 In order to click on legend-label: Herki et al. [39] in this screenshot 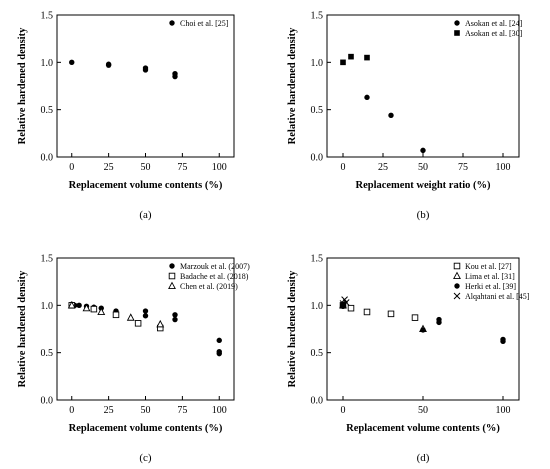, I will do `click(490, 286)`.